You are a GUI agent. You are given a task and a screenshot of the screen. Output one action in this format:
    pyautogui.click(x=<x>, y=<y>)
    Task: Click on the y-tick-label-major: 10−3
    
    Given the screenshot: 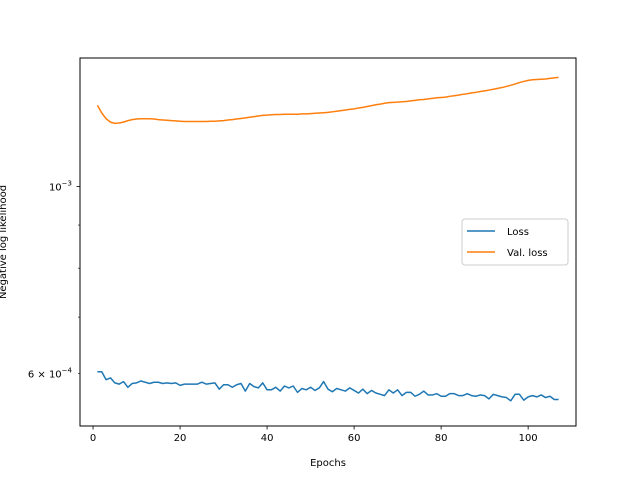 What is the action you would take?
    pyautogui.click(x=60, y=186)
    